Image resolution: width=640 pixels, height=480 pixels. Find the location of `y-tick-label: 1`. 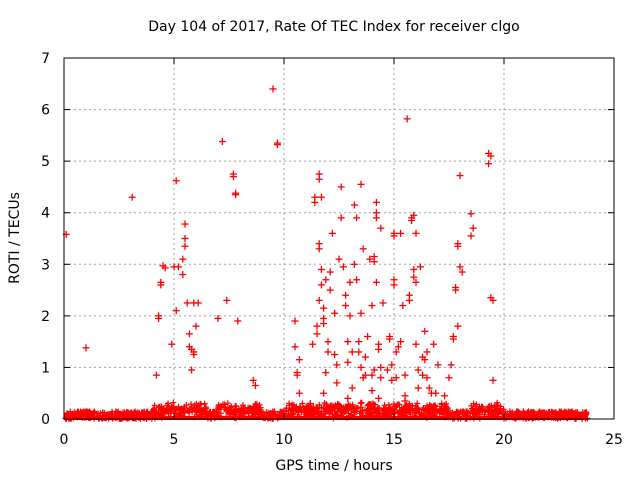

y-tick-label: 1 is located at coordinates (45, 368).